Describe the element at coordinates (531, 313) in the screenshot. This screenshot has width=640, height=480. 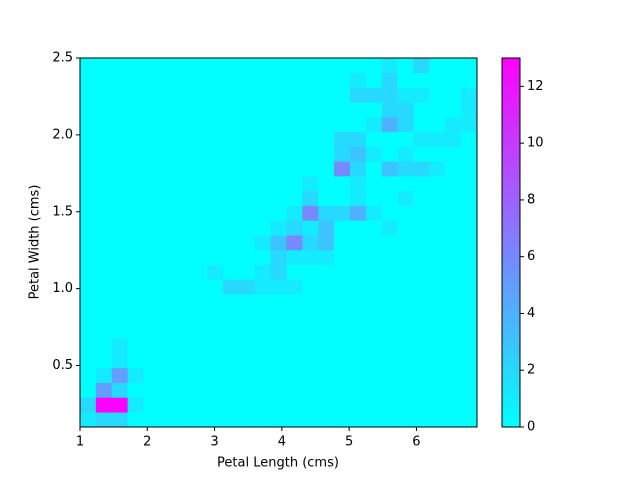
I see `colorbar-tick-label: 4` at that location.